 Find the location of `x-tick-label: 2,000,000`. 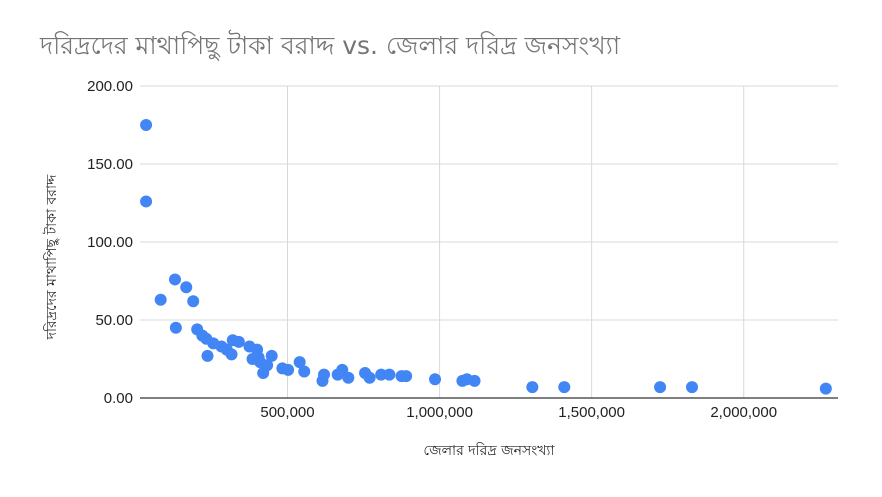

x-tick-label: 2,000,000 is located at coordinates (743, 412).